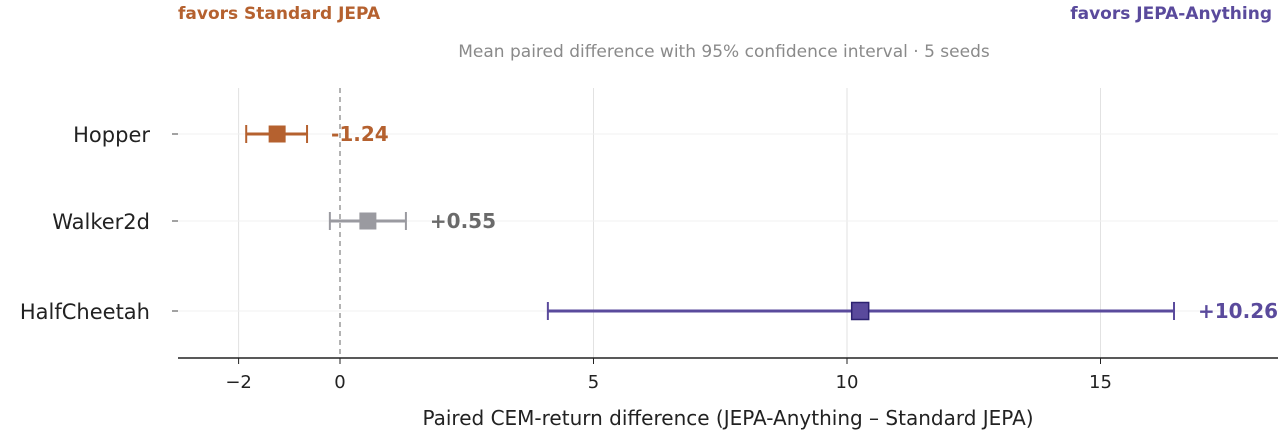 This screenshot has width=1280, height=440. Describe the element at coordinates (101, 222) in the screenshot. I see `category-label: Walker2d` at that location.